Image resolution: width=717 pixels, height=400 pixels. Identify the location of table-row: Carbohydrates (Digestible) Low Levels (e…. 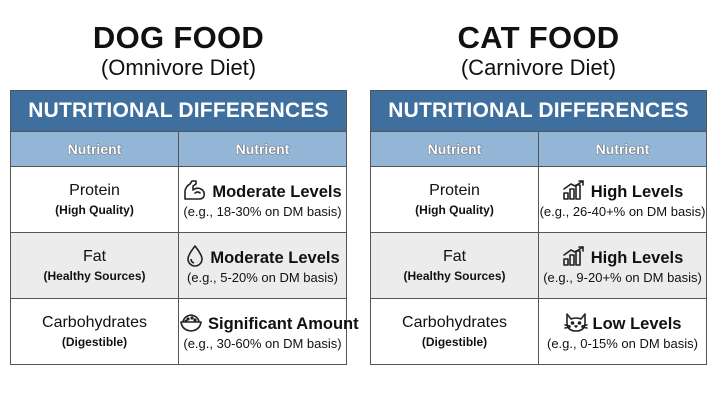
(538, 331).